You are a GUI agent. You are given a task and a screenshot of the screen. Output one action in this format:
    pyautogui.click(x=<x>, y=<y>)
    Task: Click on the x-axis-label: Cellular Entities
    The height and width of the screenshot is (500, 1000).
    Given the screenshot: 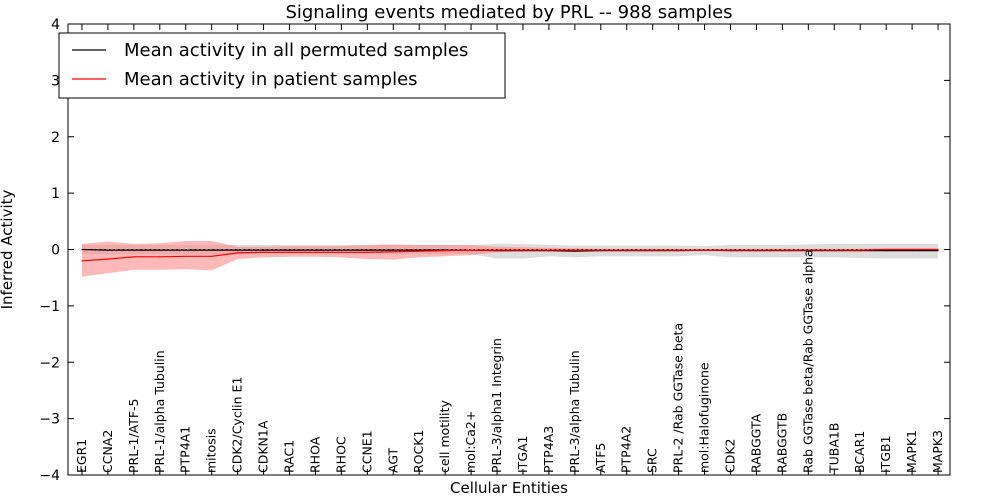 What is the action you would take?
    pyautogui.click(x=509, y=488)
    